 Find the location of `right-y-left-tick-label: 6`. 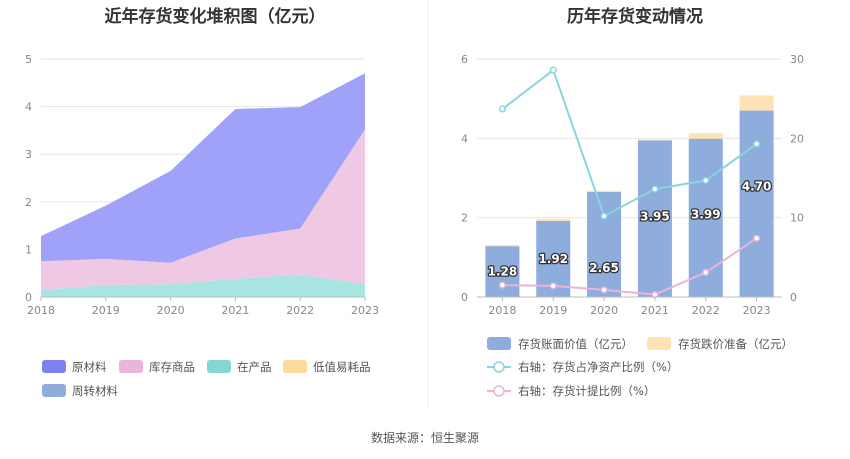

right-y-left-tick-label: 6 is located at coordinates (464, 59).